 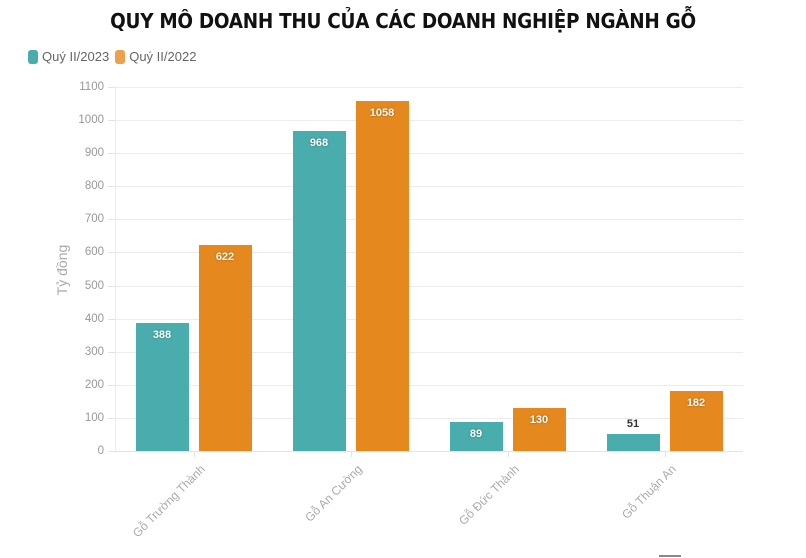 I want to click on bar-value-label: 89, so click(x=476, y=433).